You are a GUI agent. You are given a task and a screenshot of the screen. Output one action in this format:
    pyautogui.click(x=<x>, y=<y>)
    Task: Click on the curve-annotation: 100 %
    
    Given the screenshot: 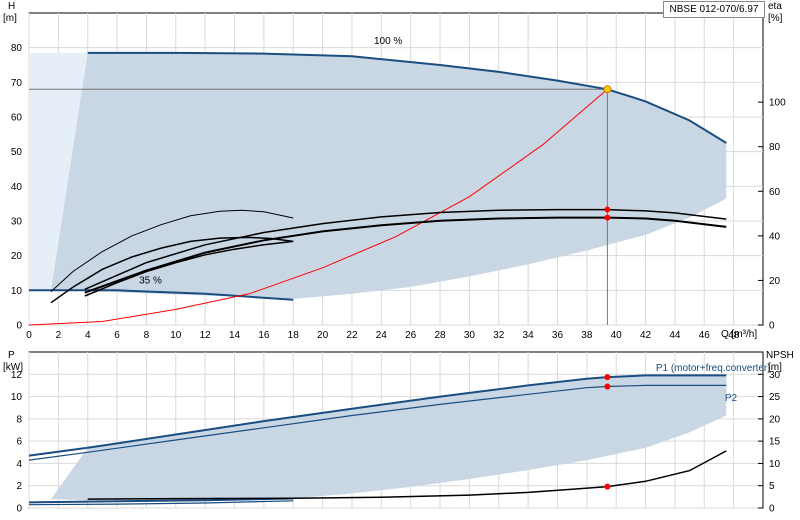 What is the action you would take?
    pyautogui.click(x=388, y=41)
    